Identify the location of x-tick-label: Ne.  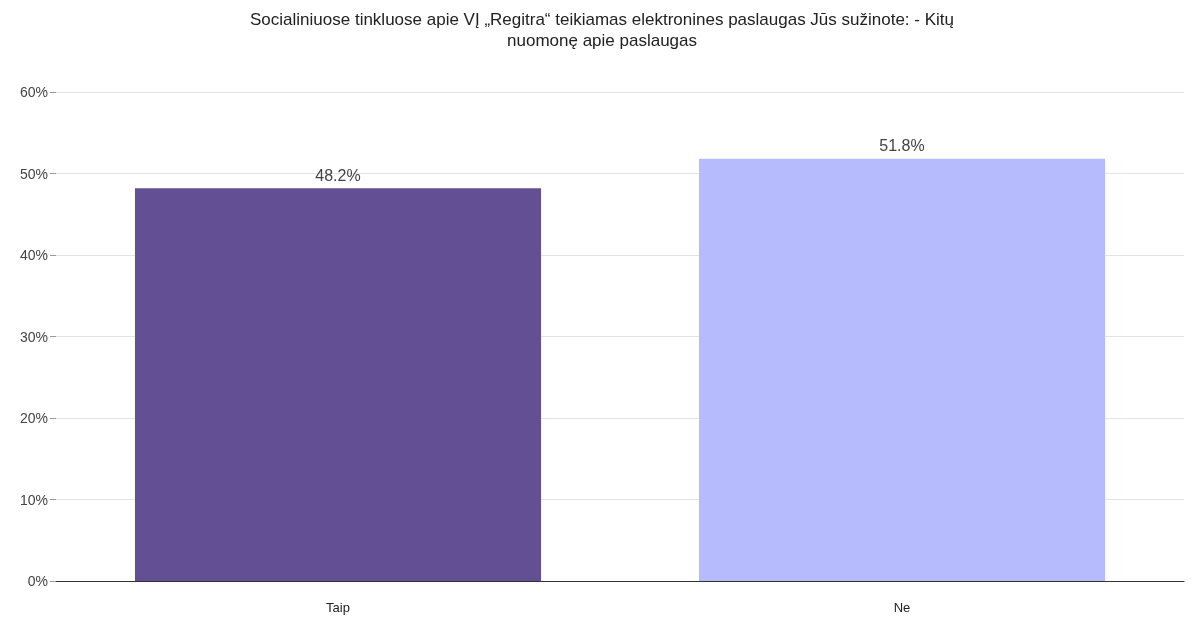
(902, 607).